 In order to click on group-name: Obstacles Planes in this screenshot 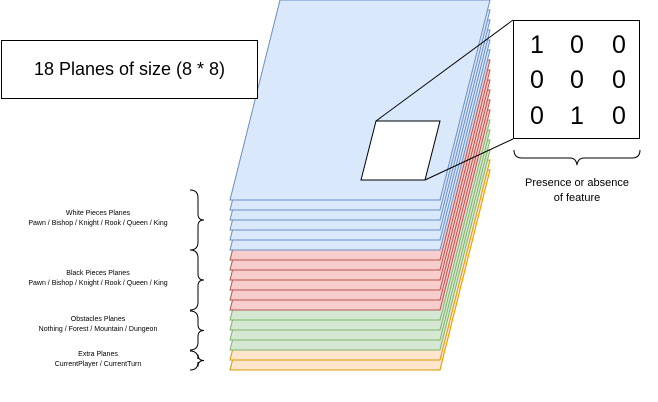, I will do `click(98, 319)`.